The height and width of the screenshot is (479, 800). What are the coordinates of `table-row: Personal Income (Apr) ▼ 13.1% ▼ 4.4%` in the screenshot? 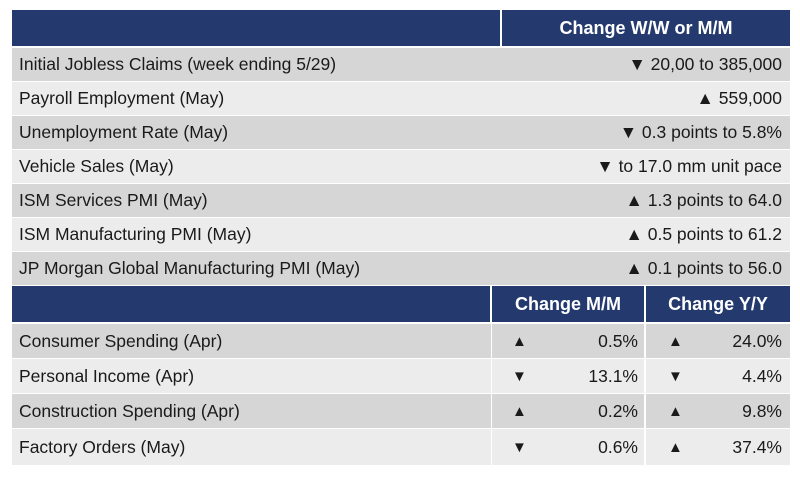 It's located at (401, 376).